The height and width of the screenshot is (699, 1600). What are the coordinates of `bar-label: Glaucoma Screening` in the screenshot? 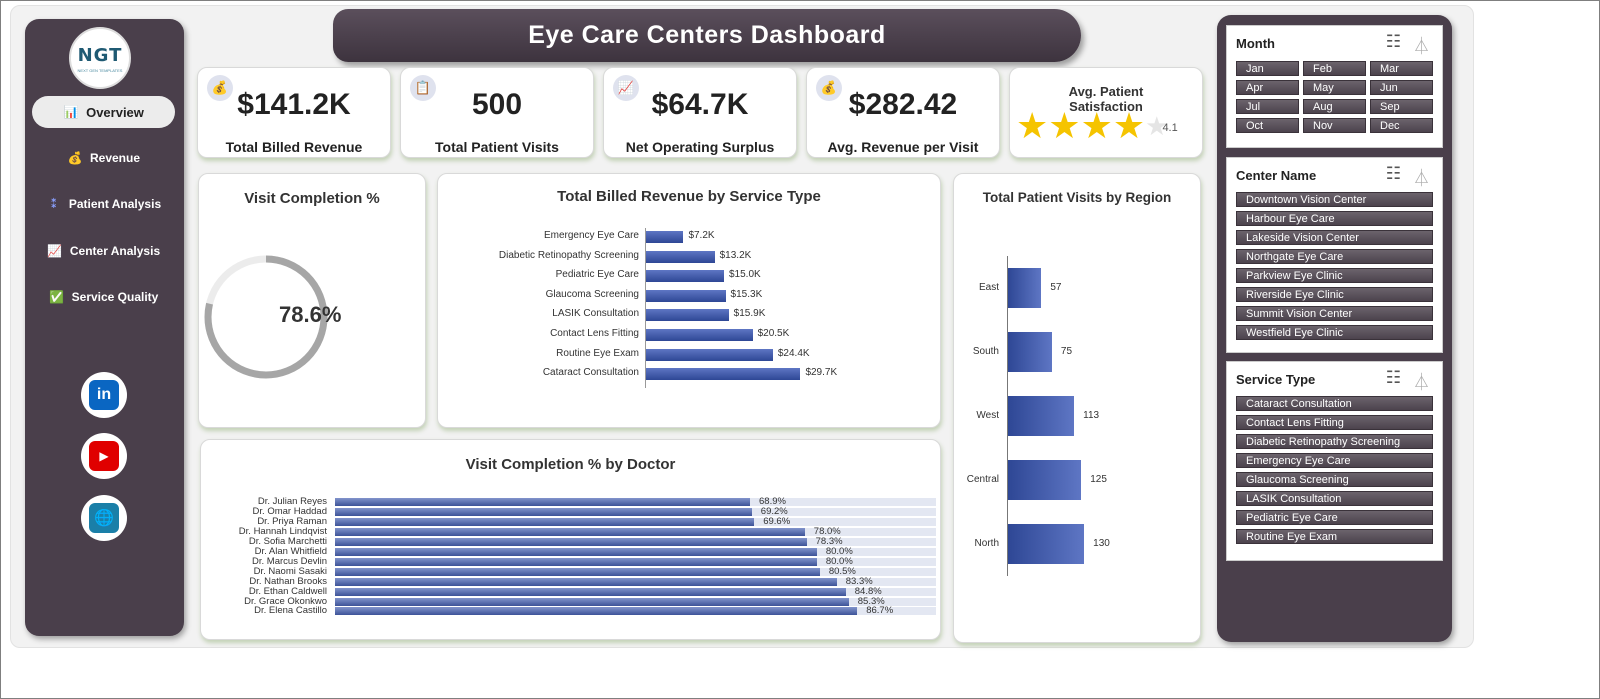 It's located at (592, 294).